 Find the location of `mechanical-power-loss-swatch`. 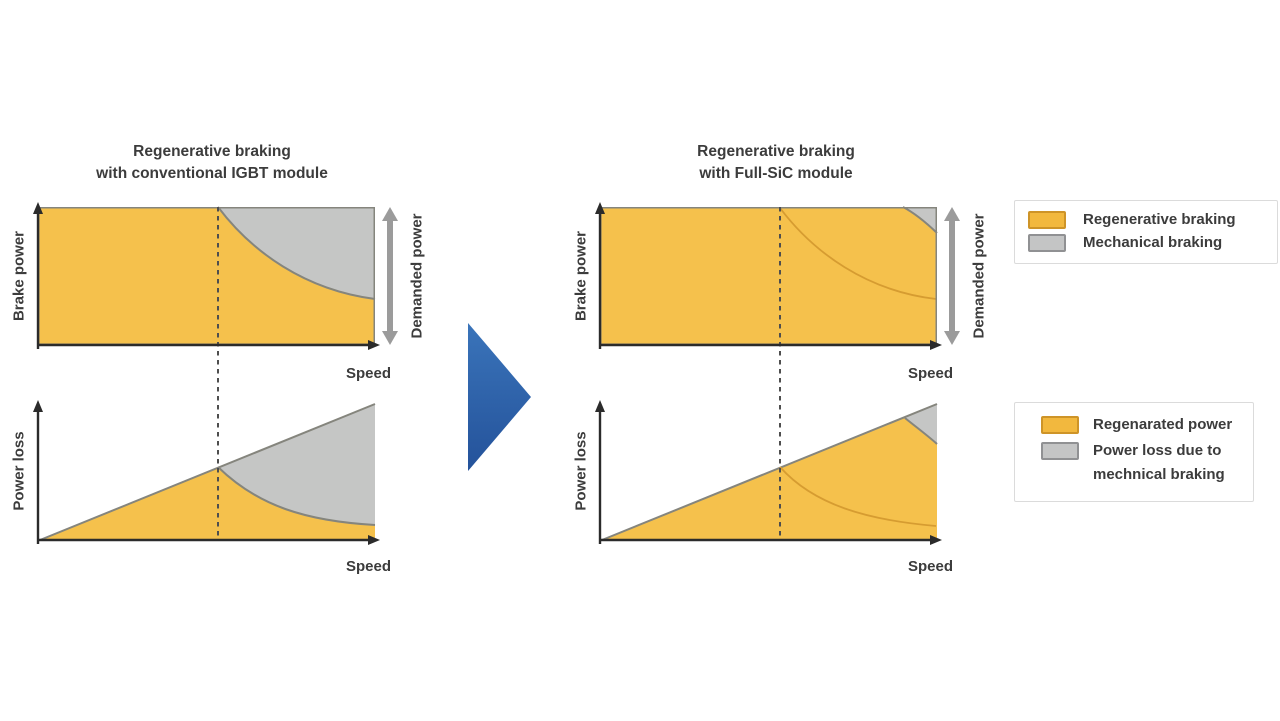

mechanical-power-loss-swatch is located at coordinates (1060, 451).